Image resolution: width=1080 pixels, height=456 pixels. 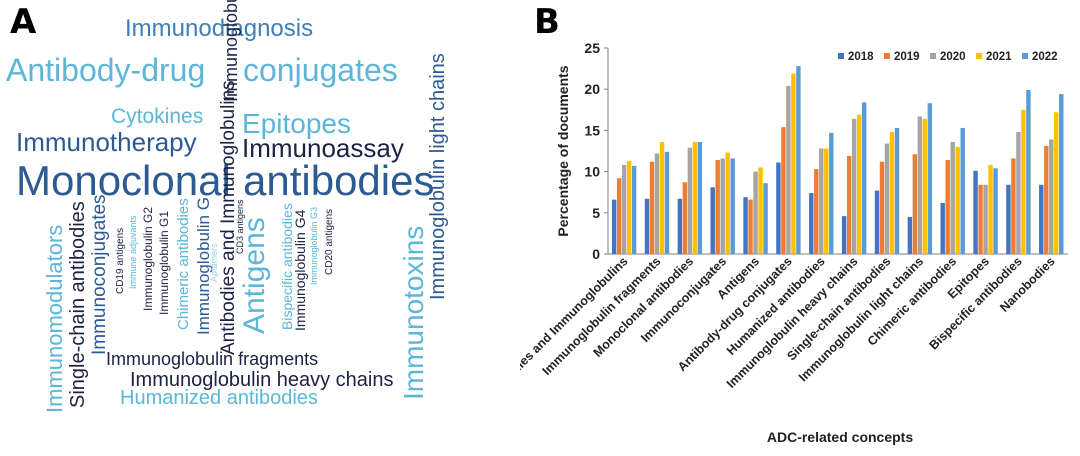 What do you see at coordinates (106, 142) in the screenshot?
I see `word-cloud-term: Immunotherapy` at bounding box center [106, 142].